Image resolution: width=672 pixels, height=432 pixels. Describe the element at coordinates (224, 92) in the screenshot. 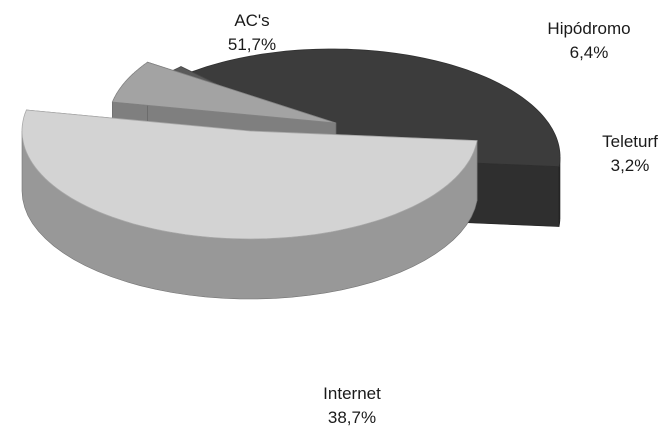

I see `slice-top-hipodromo` at that location.